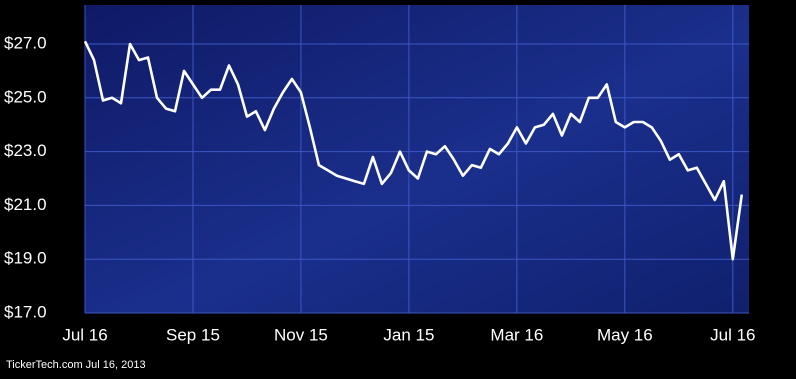  I want to click on y-tick-label: $21.0, so click(25, 204).